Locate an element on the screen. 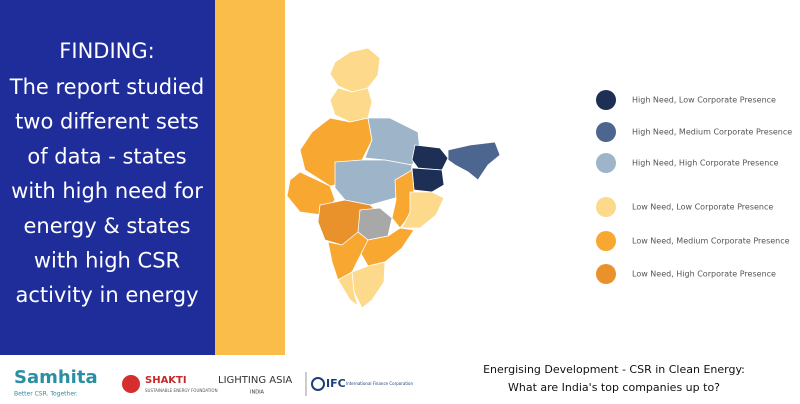  logo-shakti-sub: SUSTAINABLE ENERGY FOUNDATION is located at coordinates (181, 390).